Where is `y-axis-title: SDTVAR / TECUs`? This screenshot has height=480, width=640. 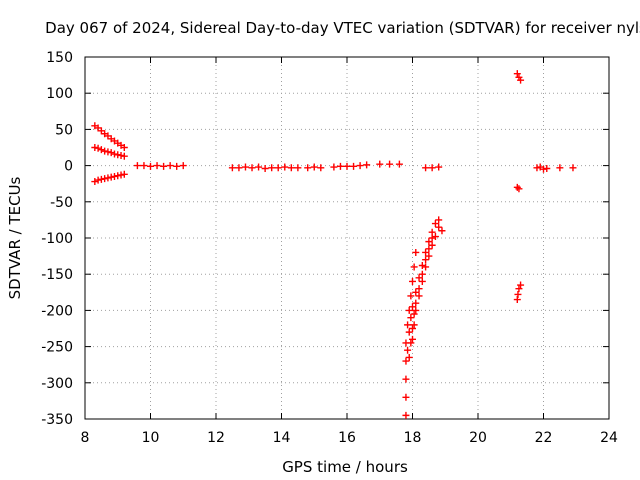 y-axis-title: SDTVAR / TECUs is located at coordinates (15, 237).